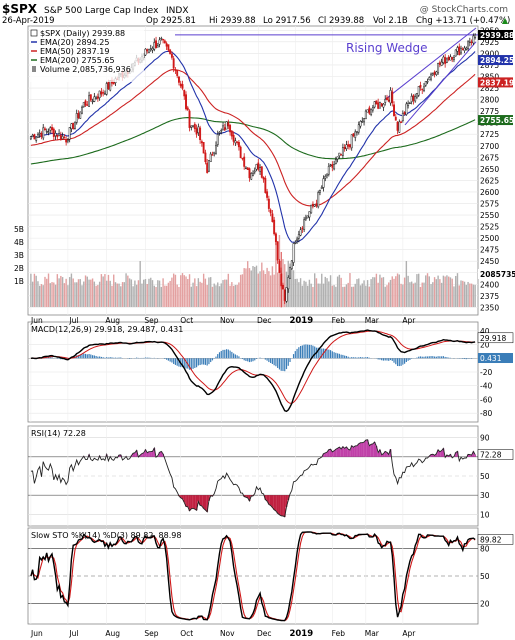 Image resolution: width=515 pixels, height=640 pixels. I want to click on histogram-tag-bg, so click(495, 358).